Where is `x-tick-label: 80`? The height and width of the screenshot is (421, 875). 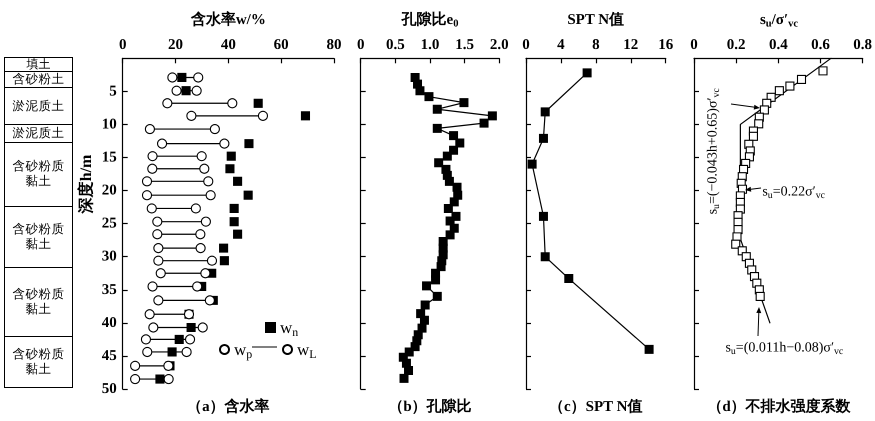
x-tick-label: 80 is located at coordinates (334, 44).